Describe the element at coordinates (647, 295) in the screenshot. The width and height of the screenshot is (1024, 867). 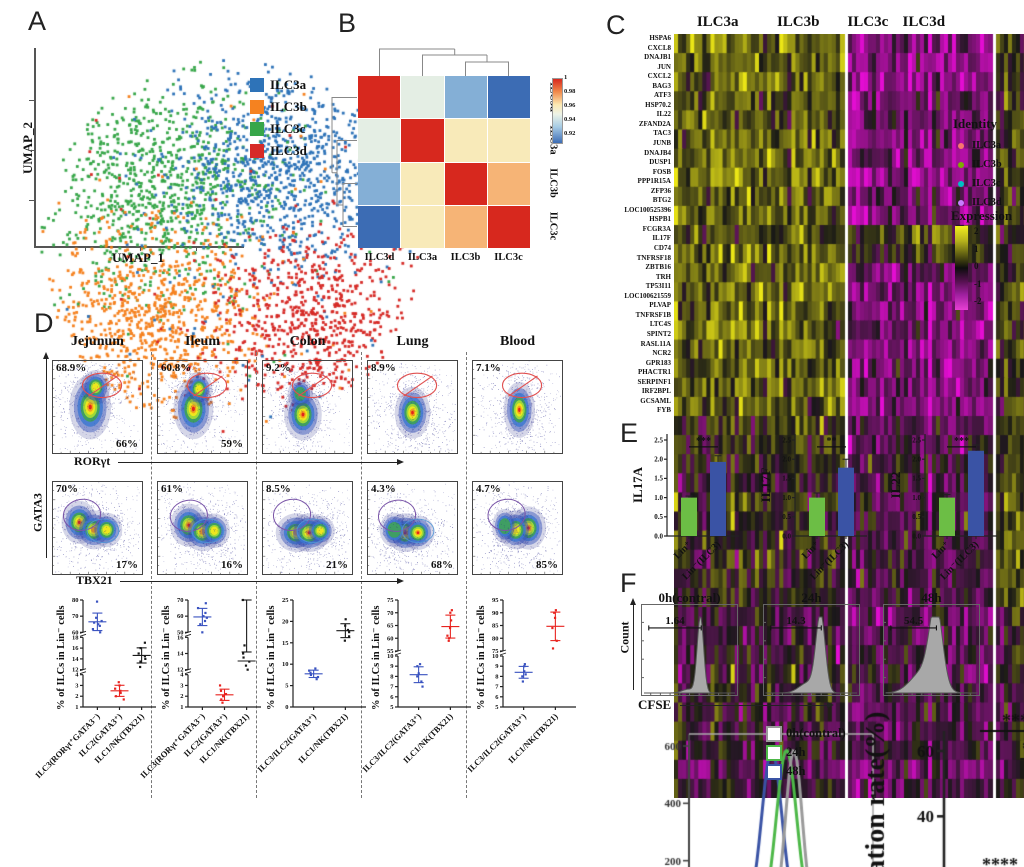
I see `gene-label: LOC100621559` at that location.